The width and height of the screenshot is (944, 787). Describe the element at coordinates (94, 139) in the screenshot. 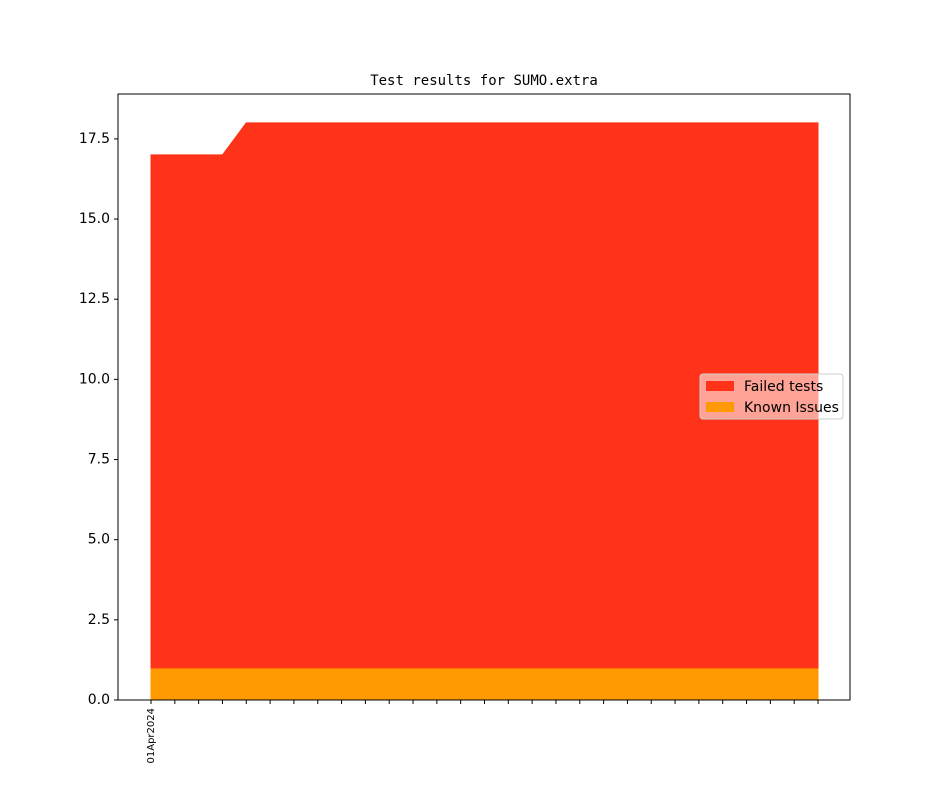

I see `y-tick-label: 17.5` at that location.